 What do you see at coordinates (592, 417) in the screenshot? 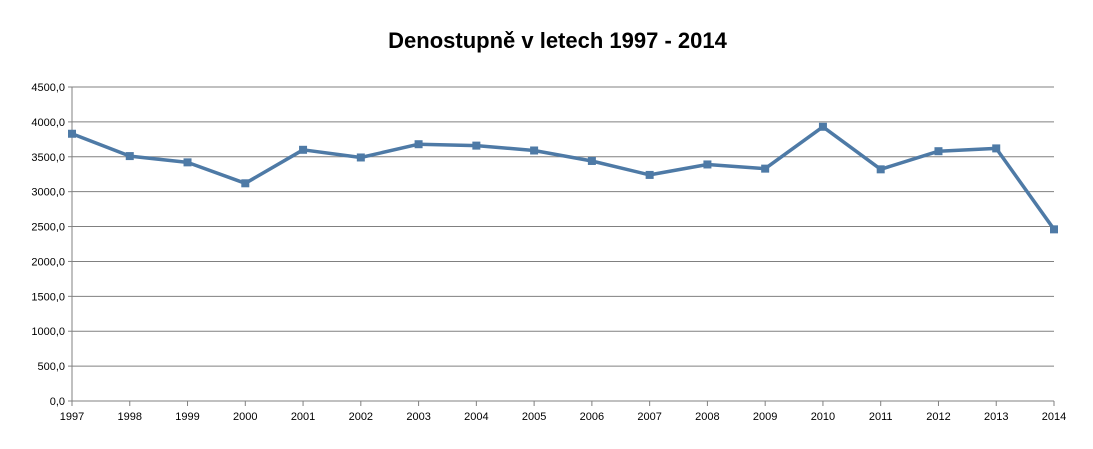
I see `x-tick-label: 2006` at bounding box center [592, 417].